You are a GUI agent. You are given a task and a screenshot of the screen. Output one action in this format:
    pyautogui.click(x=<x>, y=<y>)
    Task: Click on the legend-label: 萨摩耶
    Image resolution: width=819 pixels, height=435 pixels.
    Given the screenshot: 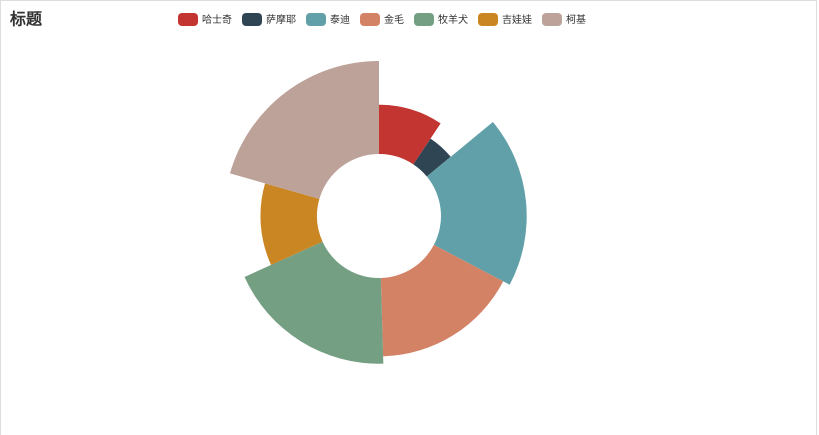 What is the action you would take?
    pyautogui.click(x=281, y=19)
    